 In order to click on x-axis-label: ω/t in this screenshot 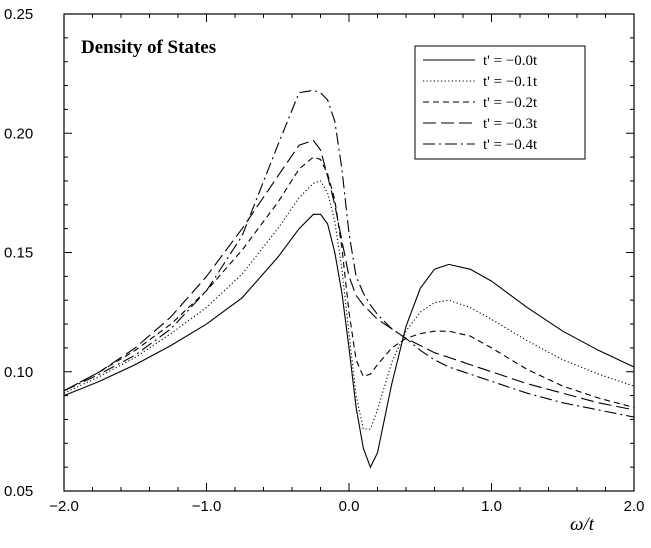, I will do `click(582, 524)`.